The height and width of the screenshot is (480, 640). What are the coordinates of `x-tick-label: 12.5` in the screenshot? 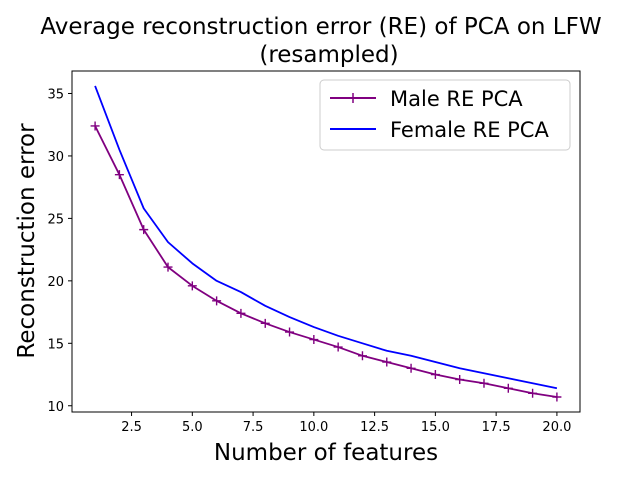 It's located at (374, 427).